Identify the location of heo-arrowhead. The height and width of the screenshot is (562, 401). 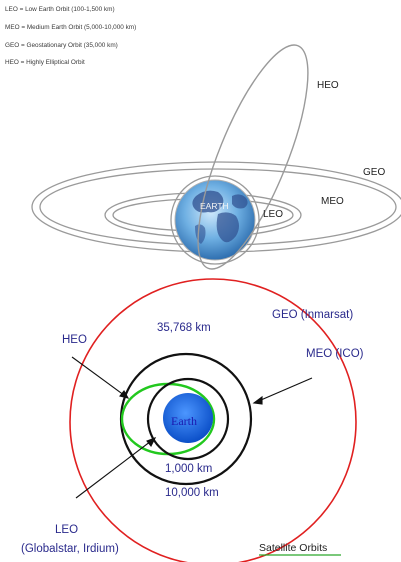
(124, 394).